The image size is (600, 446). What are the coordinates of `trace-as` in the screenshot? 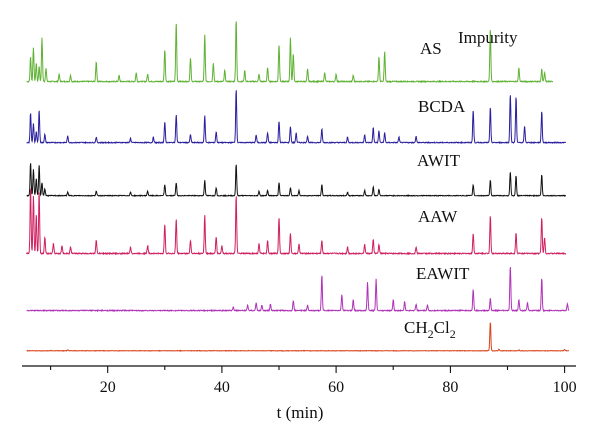 It's located at (290, 52).